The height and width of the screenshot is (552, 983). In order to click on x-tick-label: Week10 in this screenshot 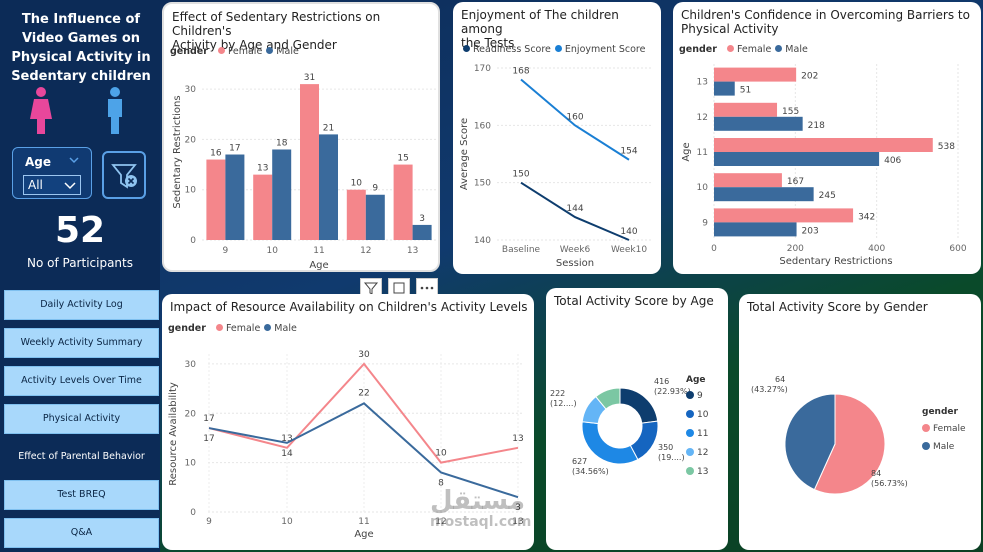, I will do `click(629, 250)`.